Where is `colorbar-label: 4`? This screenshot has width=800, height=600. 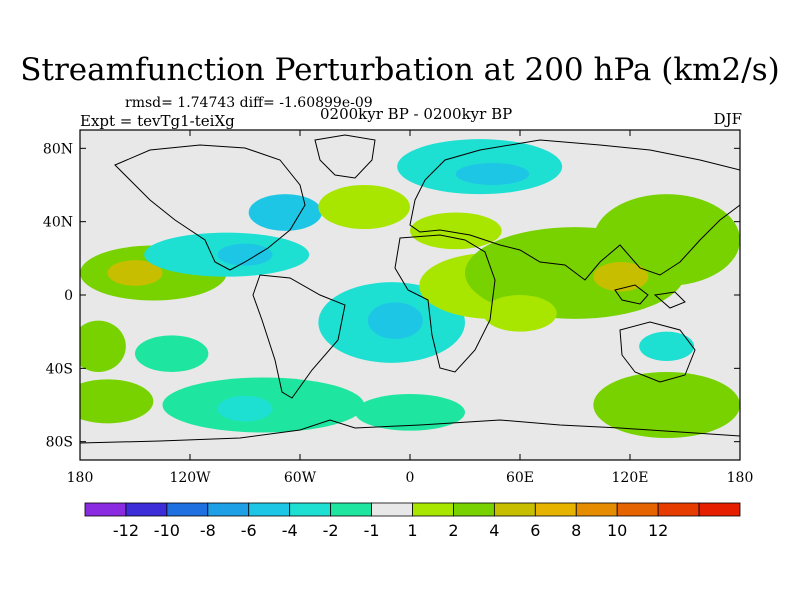 colorbar-label: 4 is located at coordinates (494, 530).